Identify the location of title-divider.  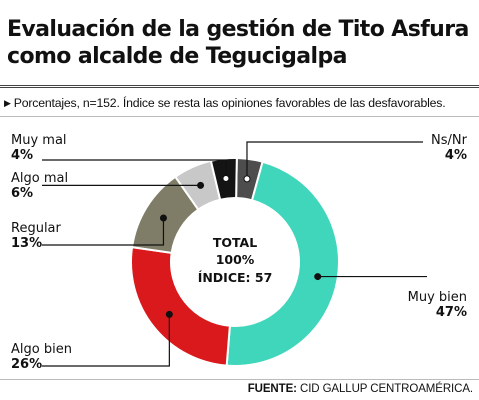
(239, 86).